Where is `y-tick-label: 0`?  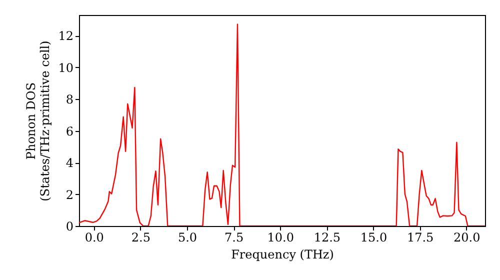
y-tick-label: 0 is located at coordinates (70, 227).